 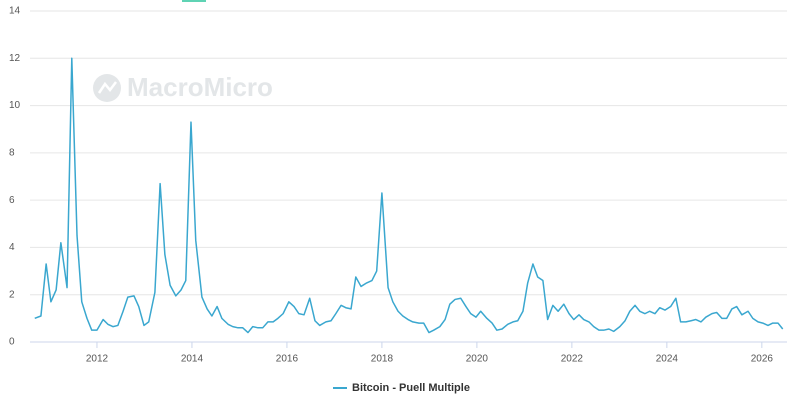 What do you see at coordinates (97, 359) in the screenshot?
I see `x-tick-label: 2012` at bounding box center [97, 359].